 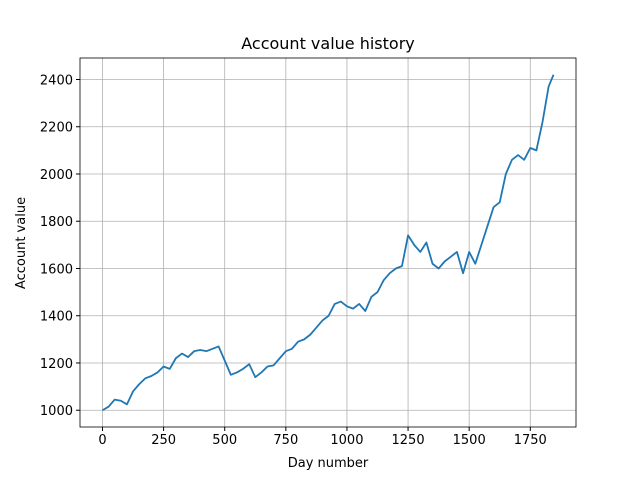 What do you see at coordinates (469, 440) in the screenshot?
I see `x-tick-label: 1500` at bounding box center [469, 440].